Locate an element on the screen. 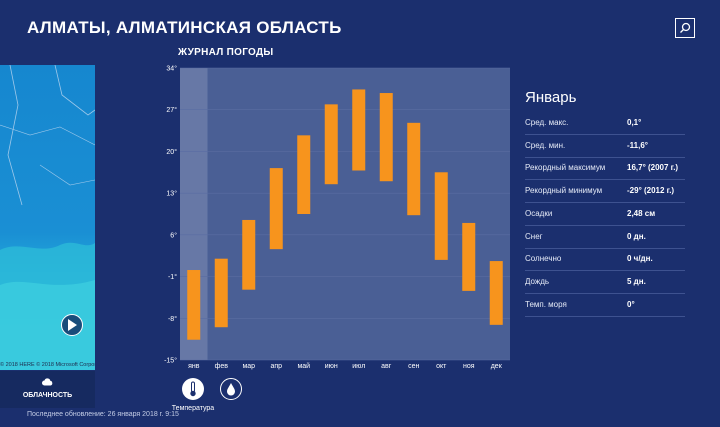 The width and height of the screenshot is (720, 427). play-icon is located at coordinates (72, 325).